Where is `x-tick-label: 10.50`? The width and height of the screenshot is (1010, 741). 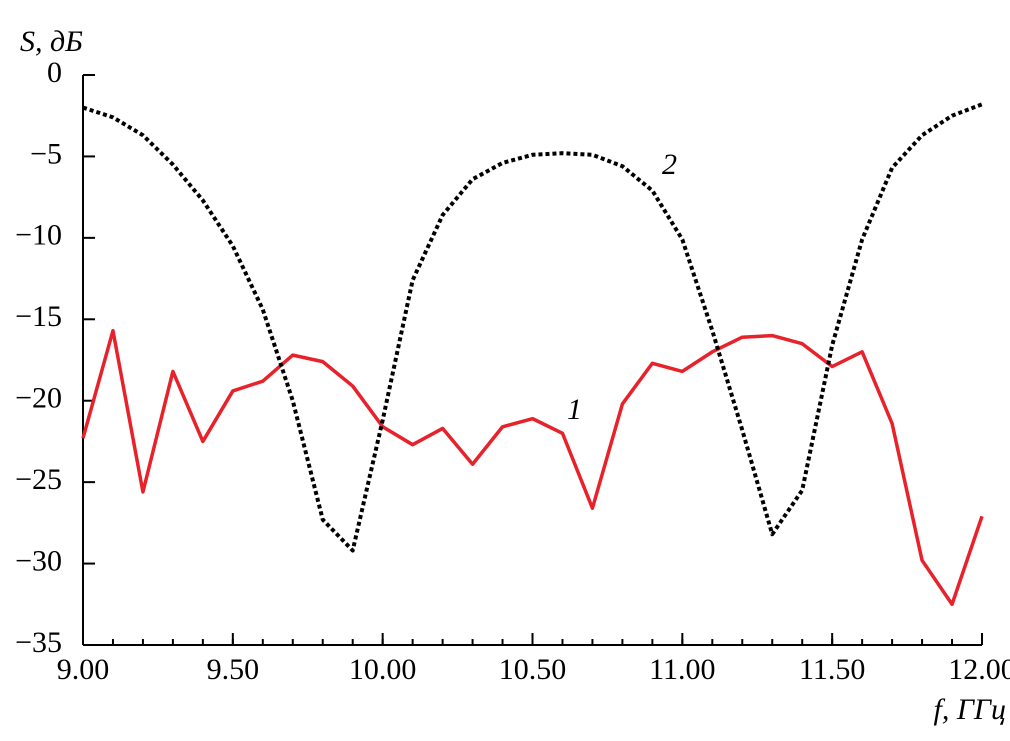 x-tick-label: 10.50 is located at coordinates (533, 669).